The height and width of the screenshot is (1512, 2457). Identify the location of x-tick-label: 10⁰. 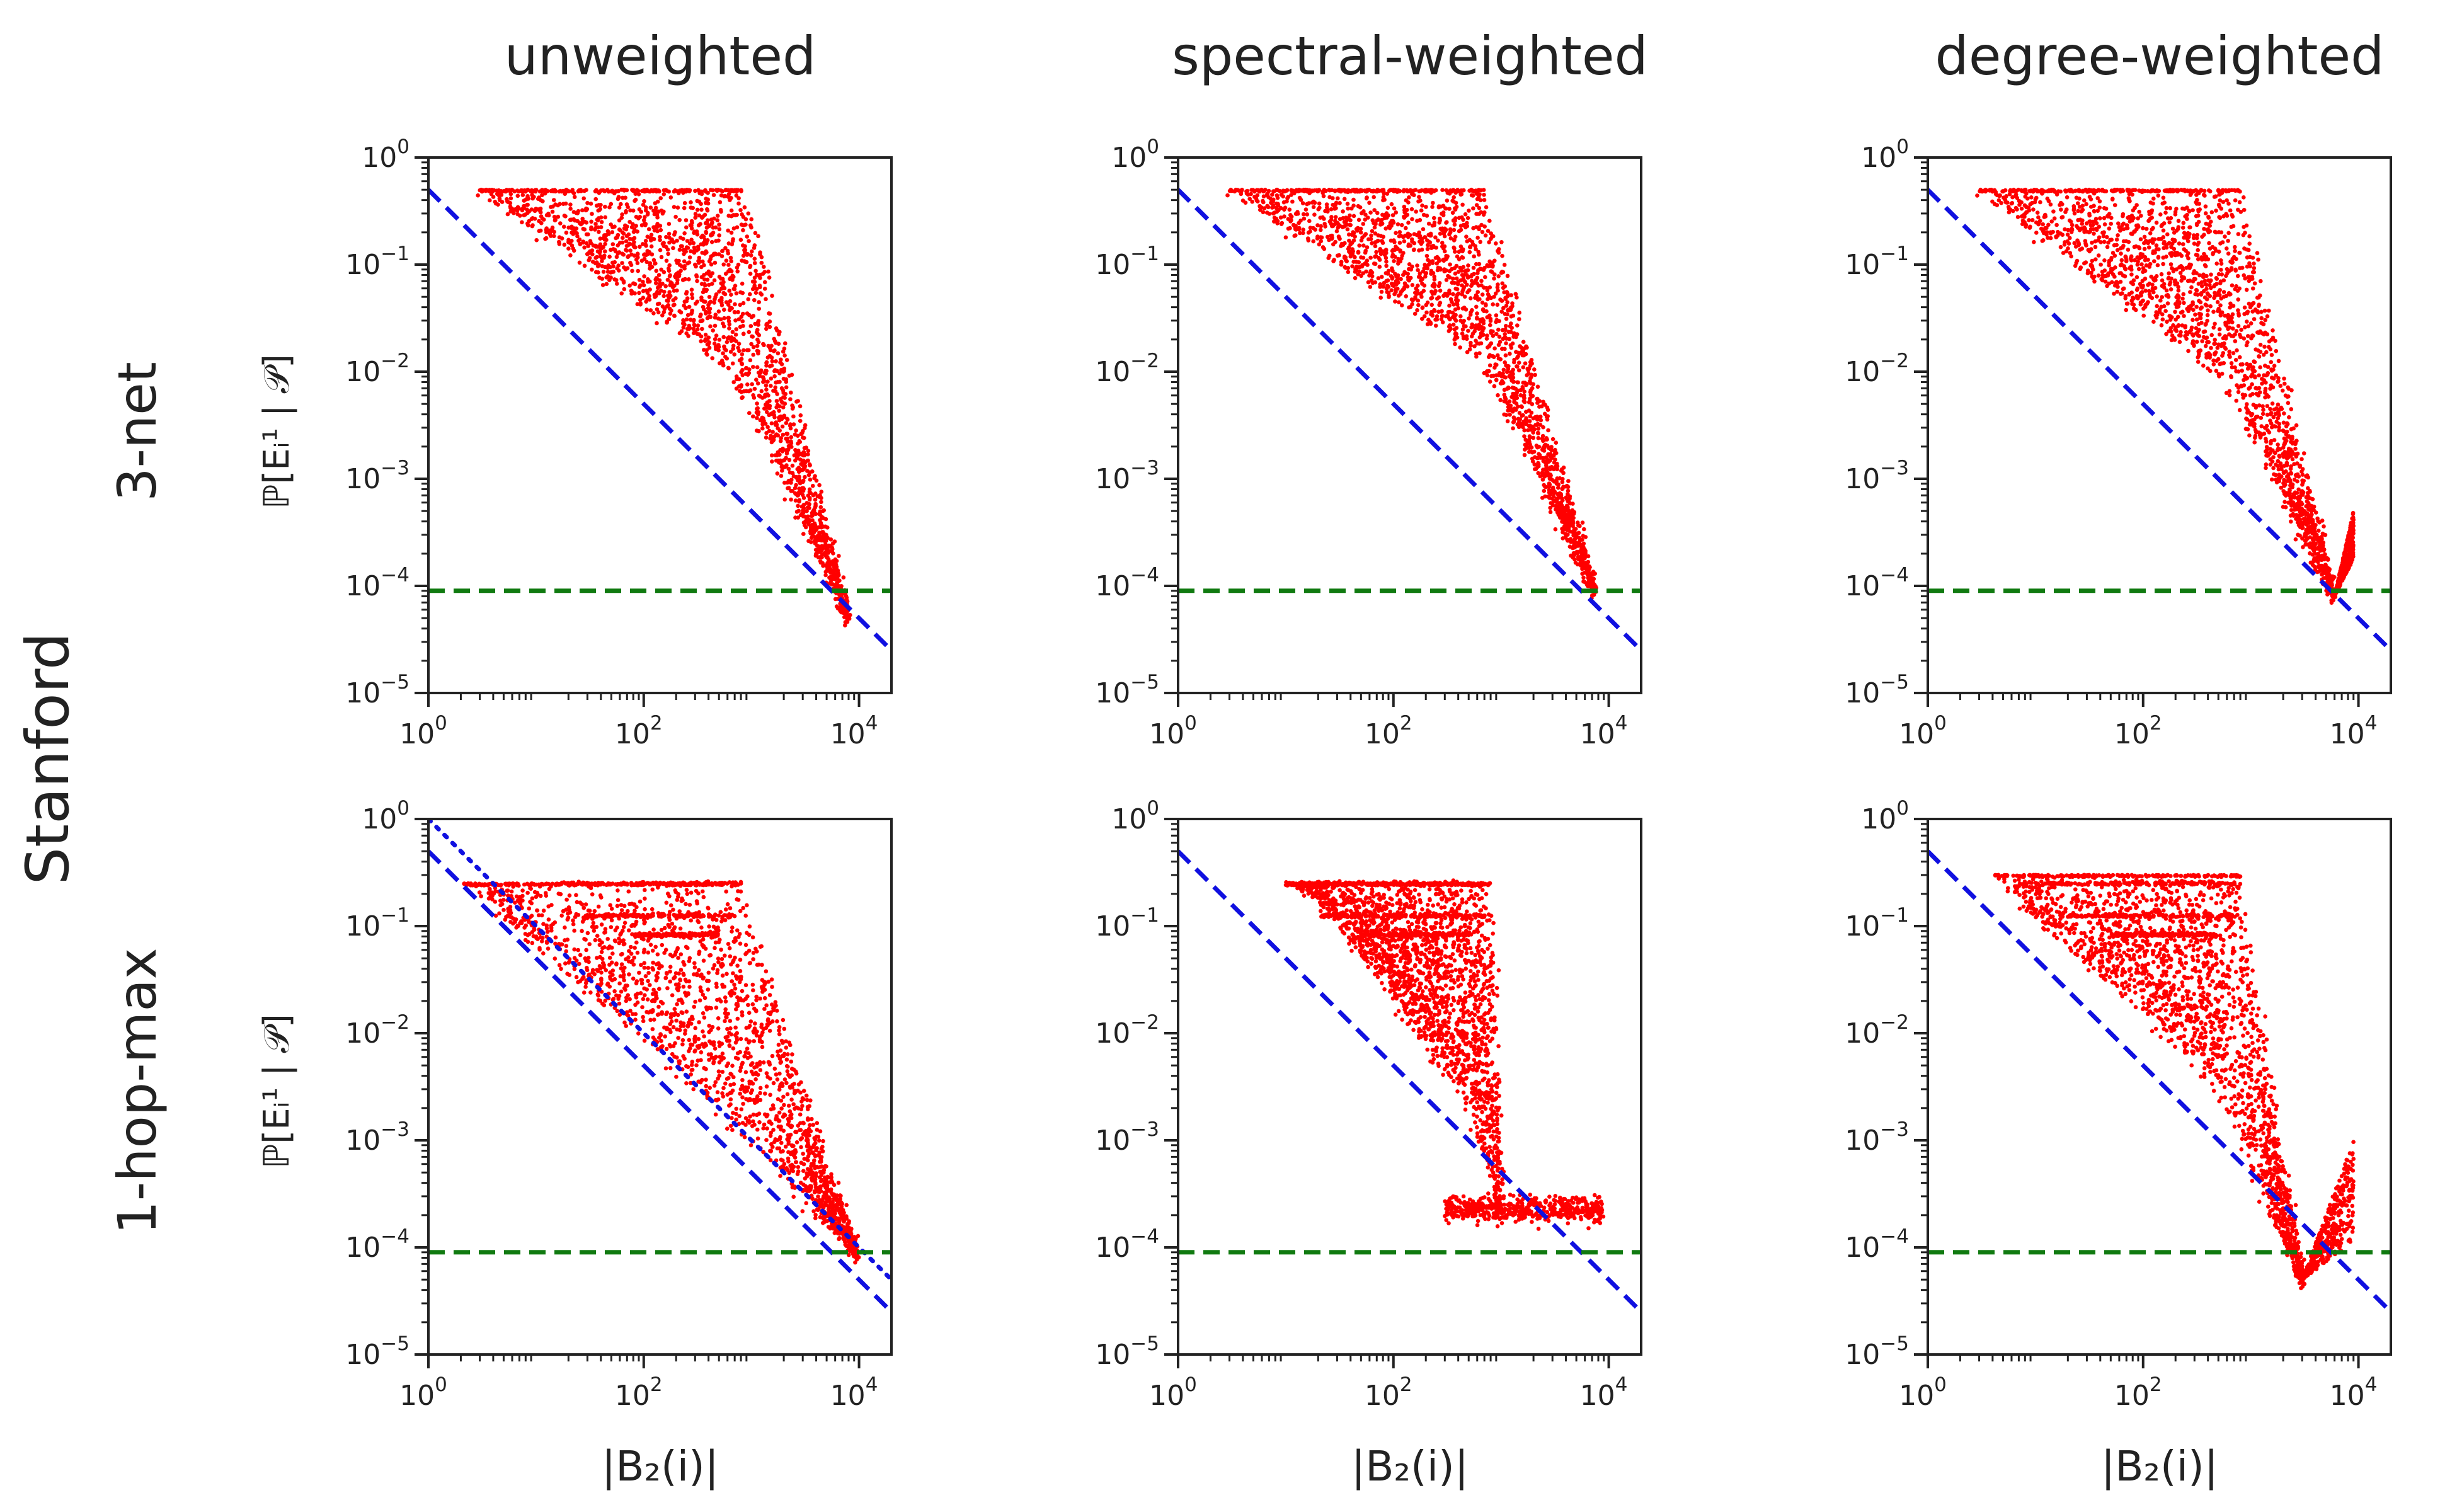
(423, 731).